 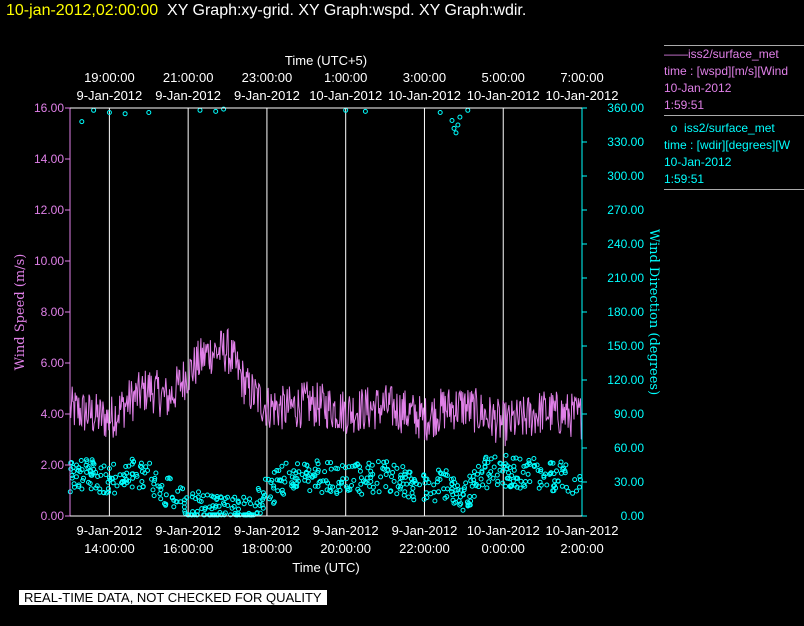 What do you see at coordinates (109, 548) in the screenshot?
I see `bottom-tick-time: 14:00:00` at bounding box center [109, 548].